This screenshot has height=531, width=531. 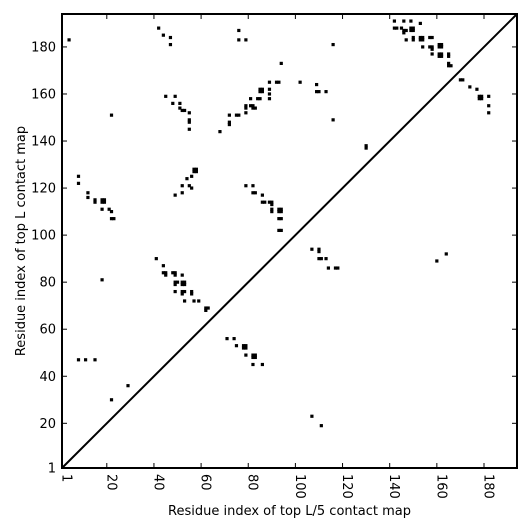 I want to click on y-tick-label: 140, so click(x=43, y=142).